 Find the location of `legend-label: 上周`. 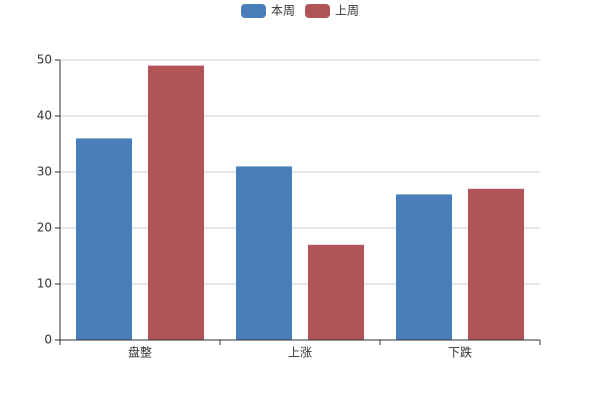

legend-label: 上周 is located at coordinates (347, 11).